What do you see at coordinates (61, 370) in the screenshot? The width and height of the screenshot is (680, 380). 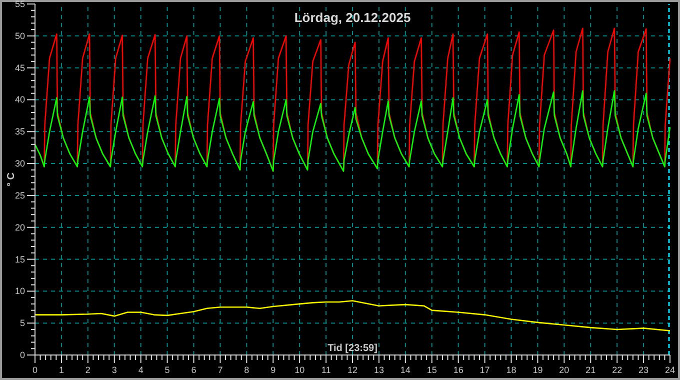 I see `x-tick-label: 1` at bounding box center [61, 370].